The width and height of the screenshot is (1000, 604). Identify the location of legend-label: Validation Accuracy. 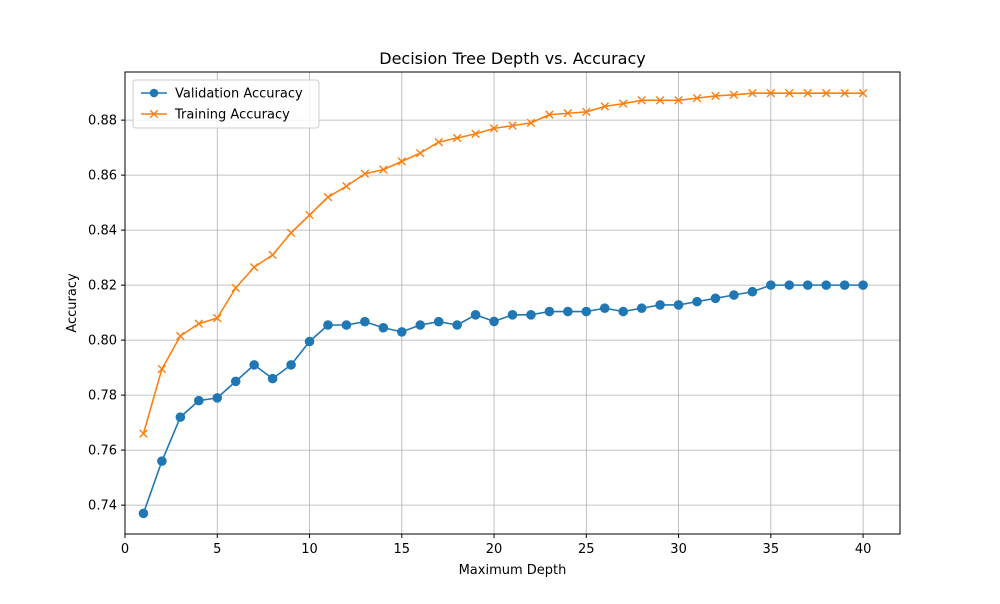
(239, 94).